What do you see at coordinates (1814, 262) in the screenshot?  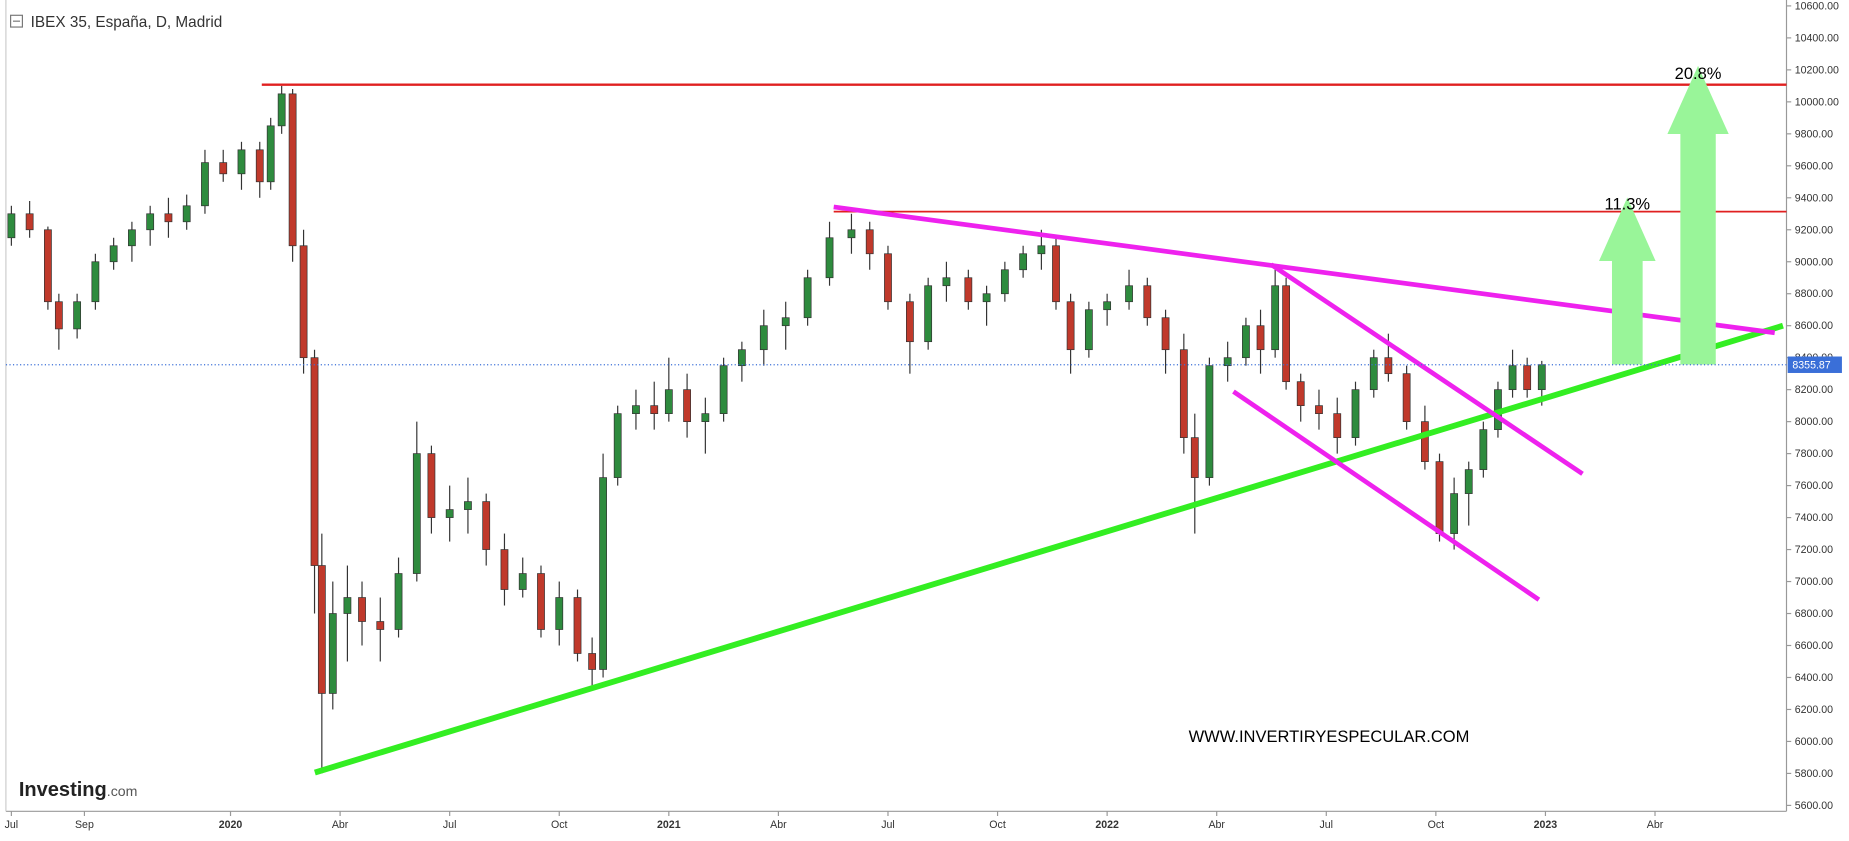 I see `y-tick-label: 9000.00` at bounding box center [1814, 262].